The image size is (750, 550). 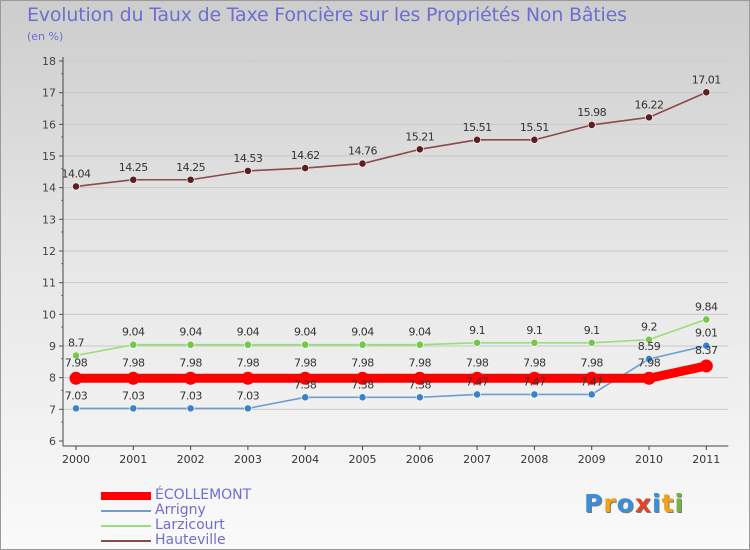 I want to click on x-tick-label: 2001, so click(x=133, y=459).